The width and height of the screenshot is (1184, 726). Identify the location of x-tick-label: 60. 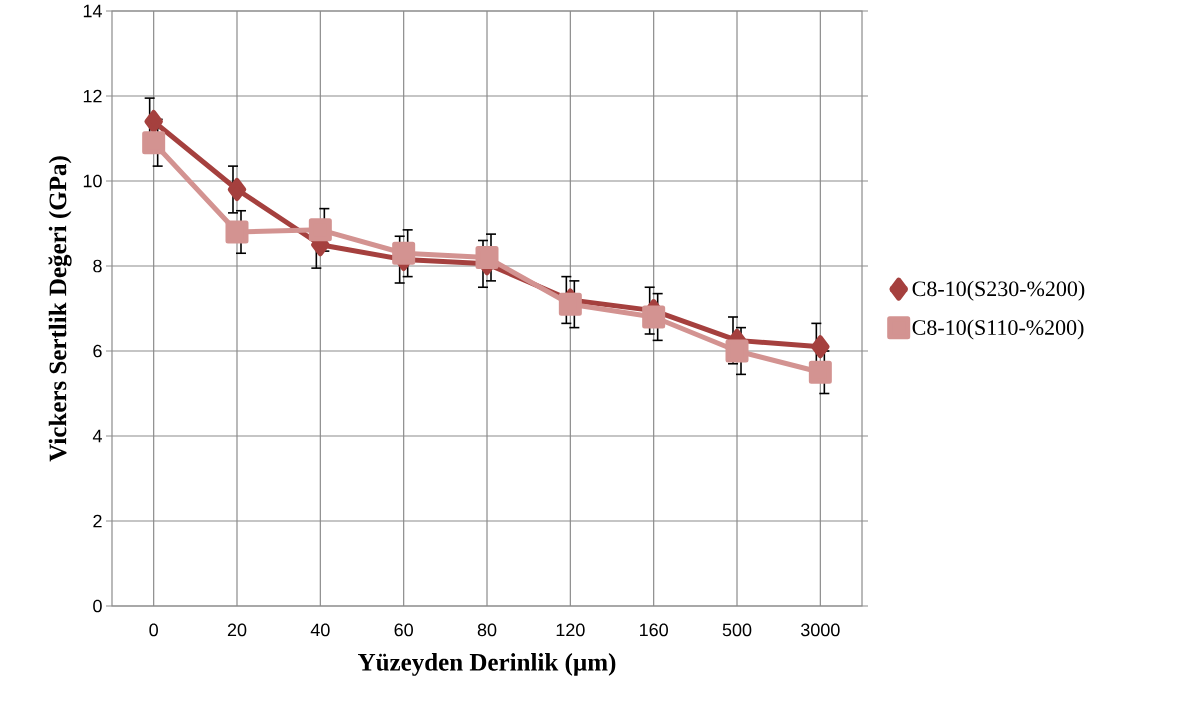
(403, 630).